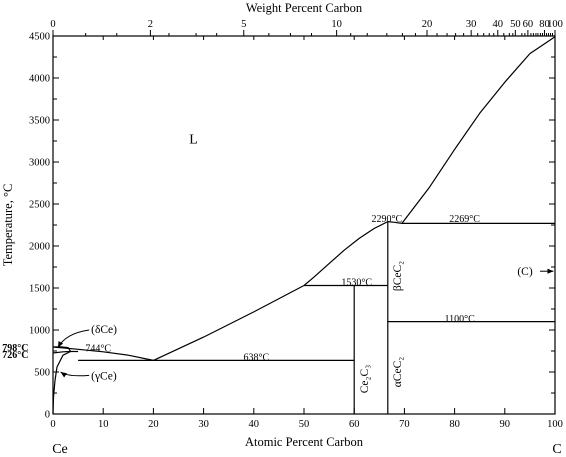  I want to click on x-tick-label: 0, so click(52, 424).